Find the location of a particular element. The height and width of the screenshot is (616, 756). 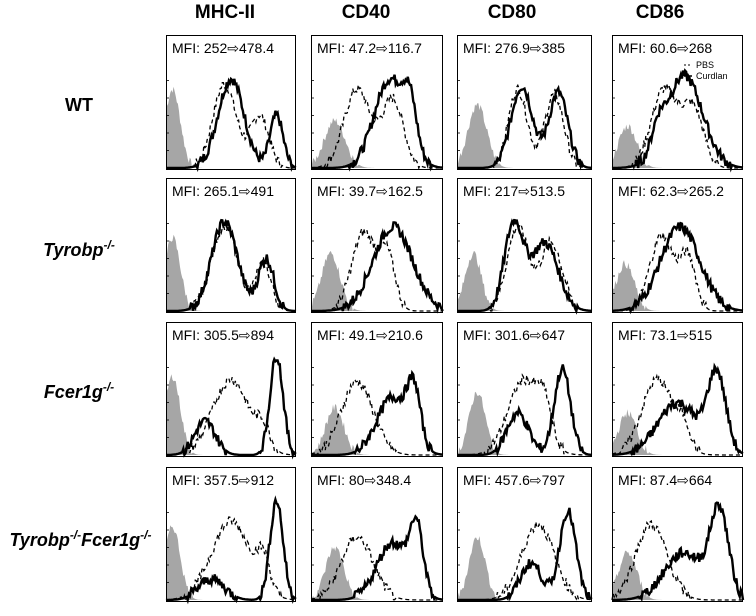

histogram-panel: MFI: 47.2⇨116.7 is located at coordinates (377, 103).